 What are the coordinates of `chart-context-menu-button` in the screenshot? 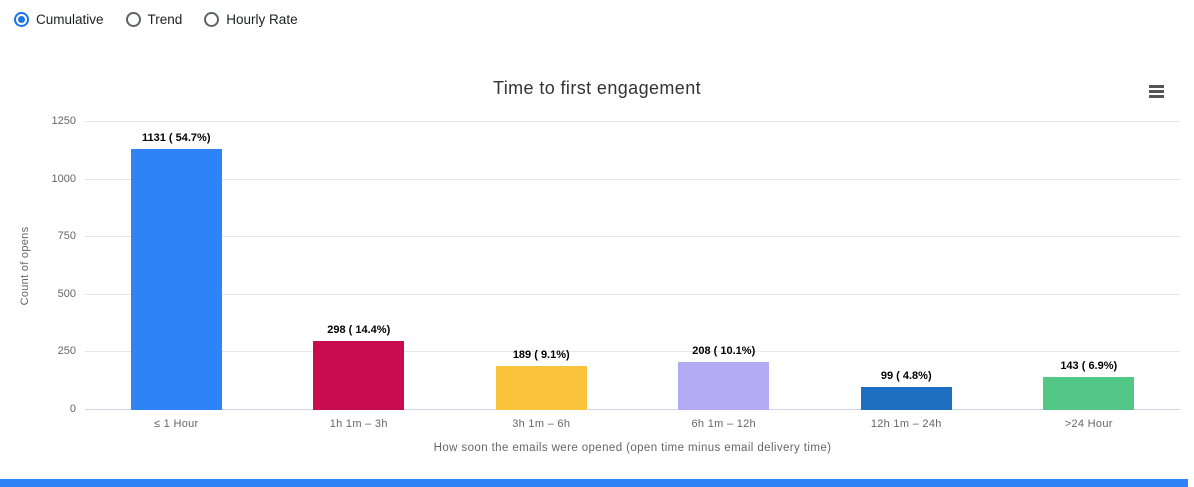 It's located at (1156, 91).